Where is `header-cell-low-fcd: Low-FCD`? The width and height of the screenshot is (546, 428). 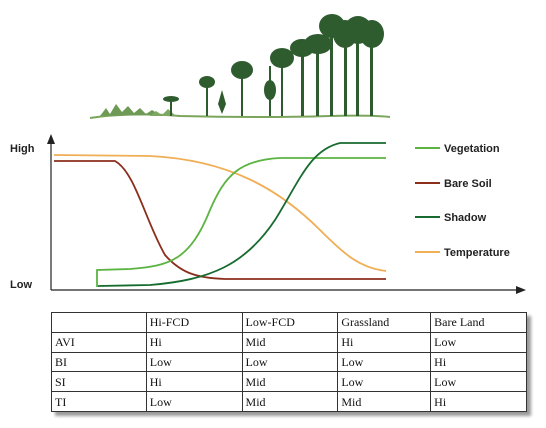
header-cell-low-fcd: Low-FCD is located at coordinates (290, 322).